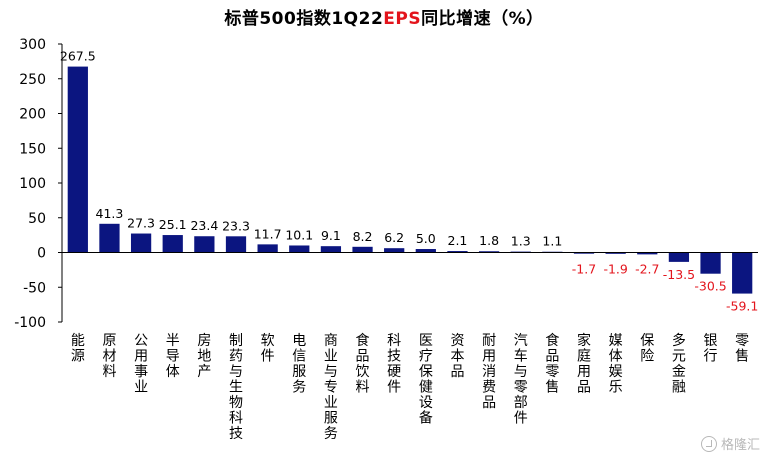  Describe the element at coordinates (32, 149) in the screenshot. I see `y-tick-label: 150` at that location.